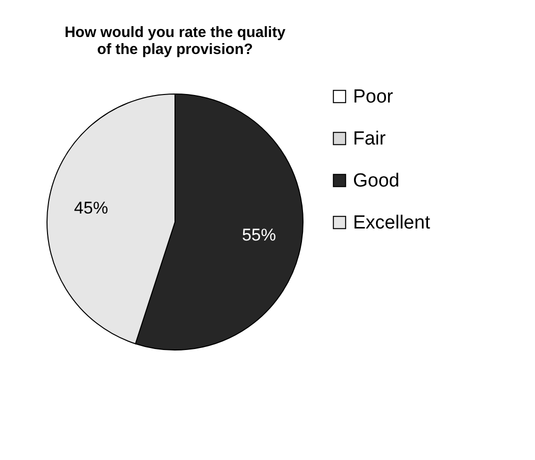 Image resolution: width=535 pixels, height=460 pixels. Describe the element at coordinates (392, 223) in the screenshot. I see `legend-label: Excellent` at that location.